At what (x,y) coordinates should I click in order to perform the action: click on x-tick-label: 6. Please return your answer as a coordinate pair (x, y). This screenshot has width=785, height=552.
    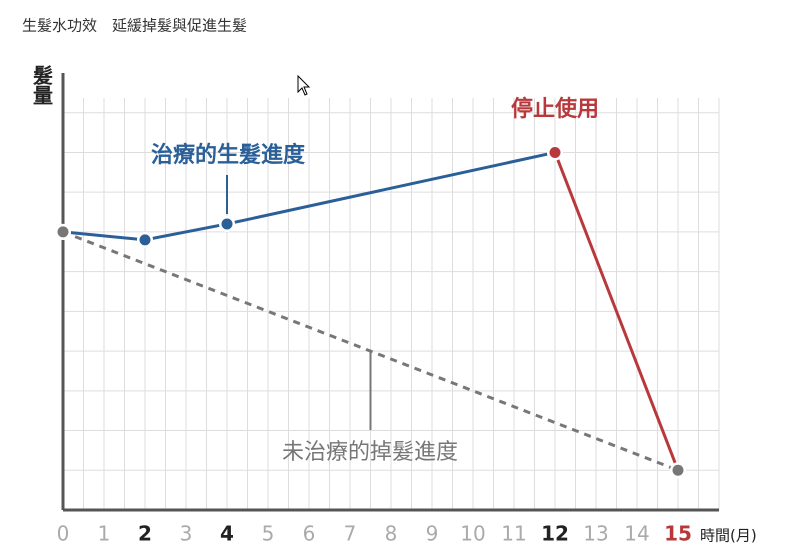
    Looking at the image, I should click on (309, 534).